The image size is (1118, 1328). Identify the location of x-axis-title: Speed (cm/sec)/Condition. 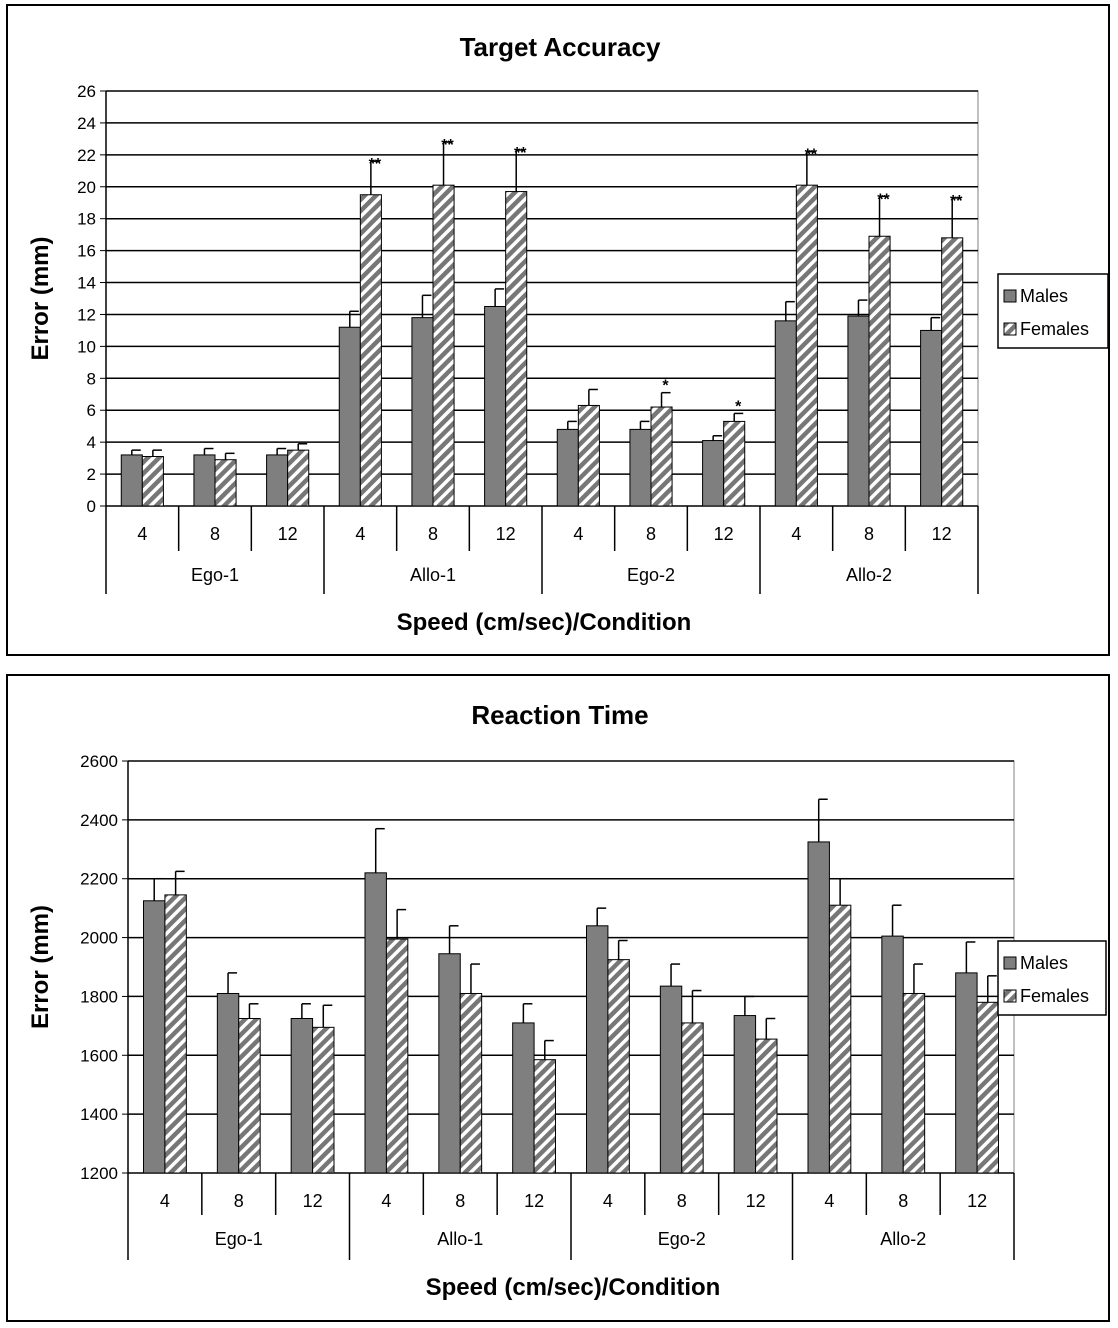
(573, 1287).